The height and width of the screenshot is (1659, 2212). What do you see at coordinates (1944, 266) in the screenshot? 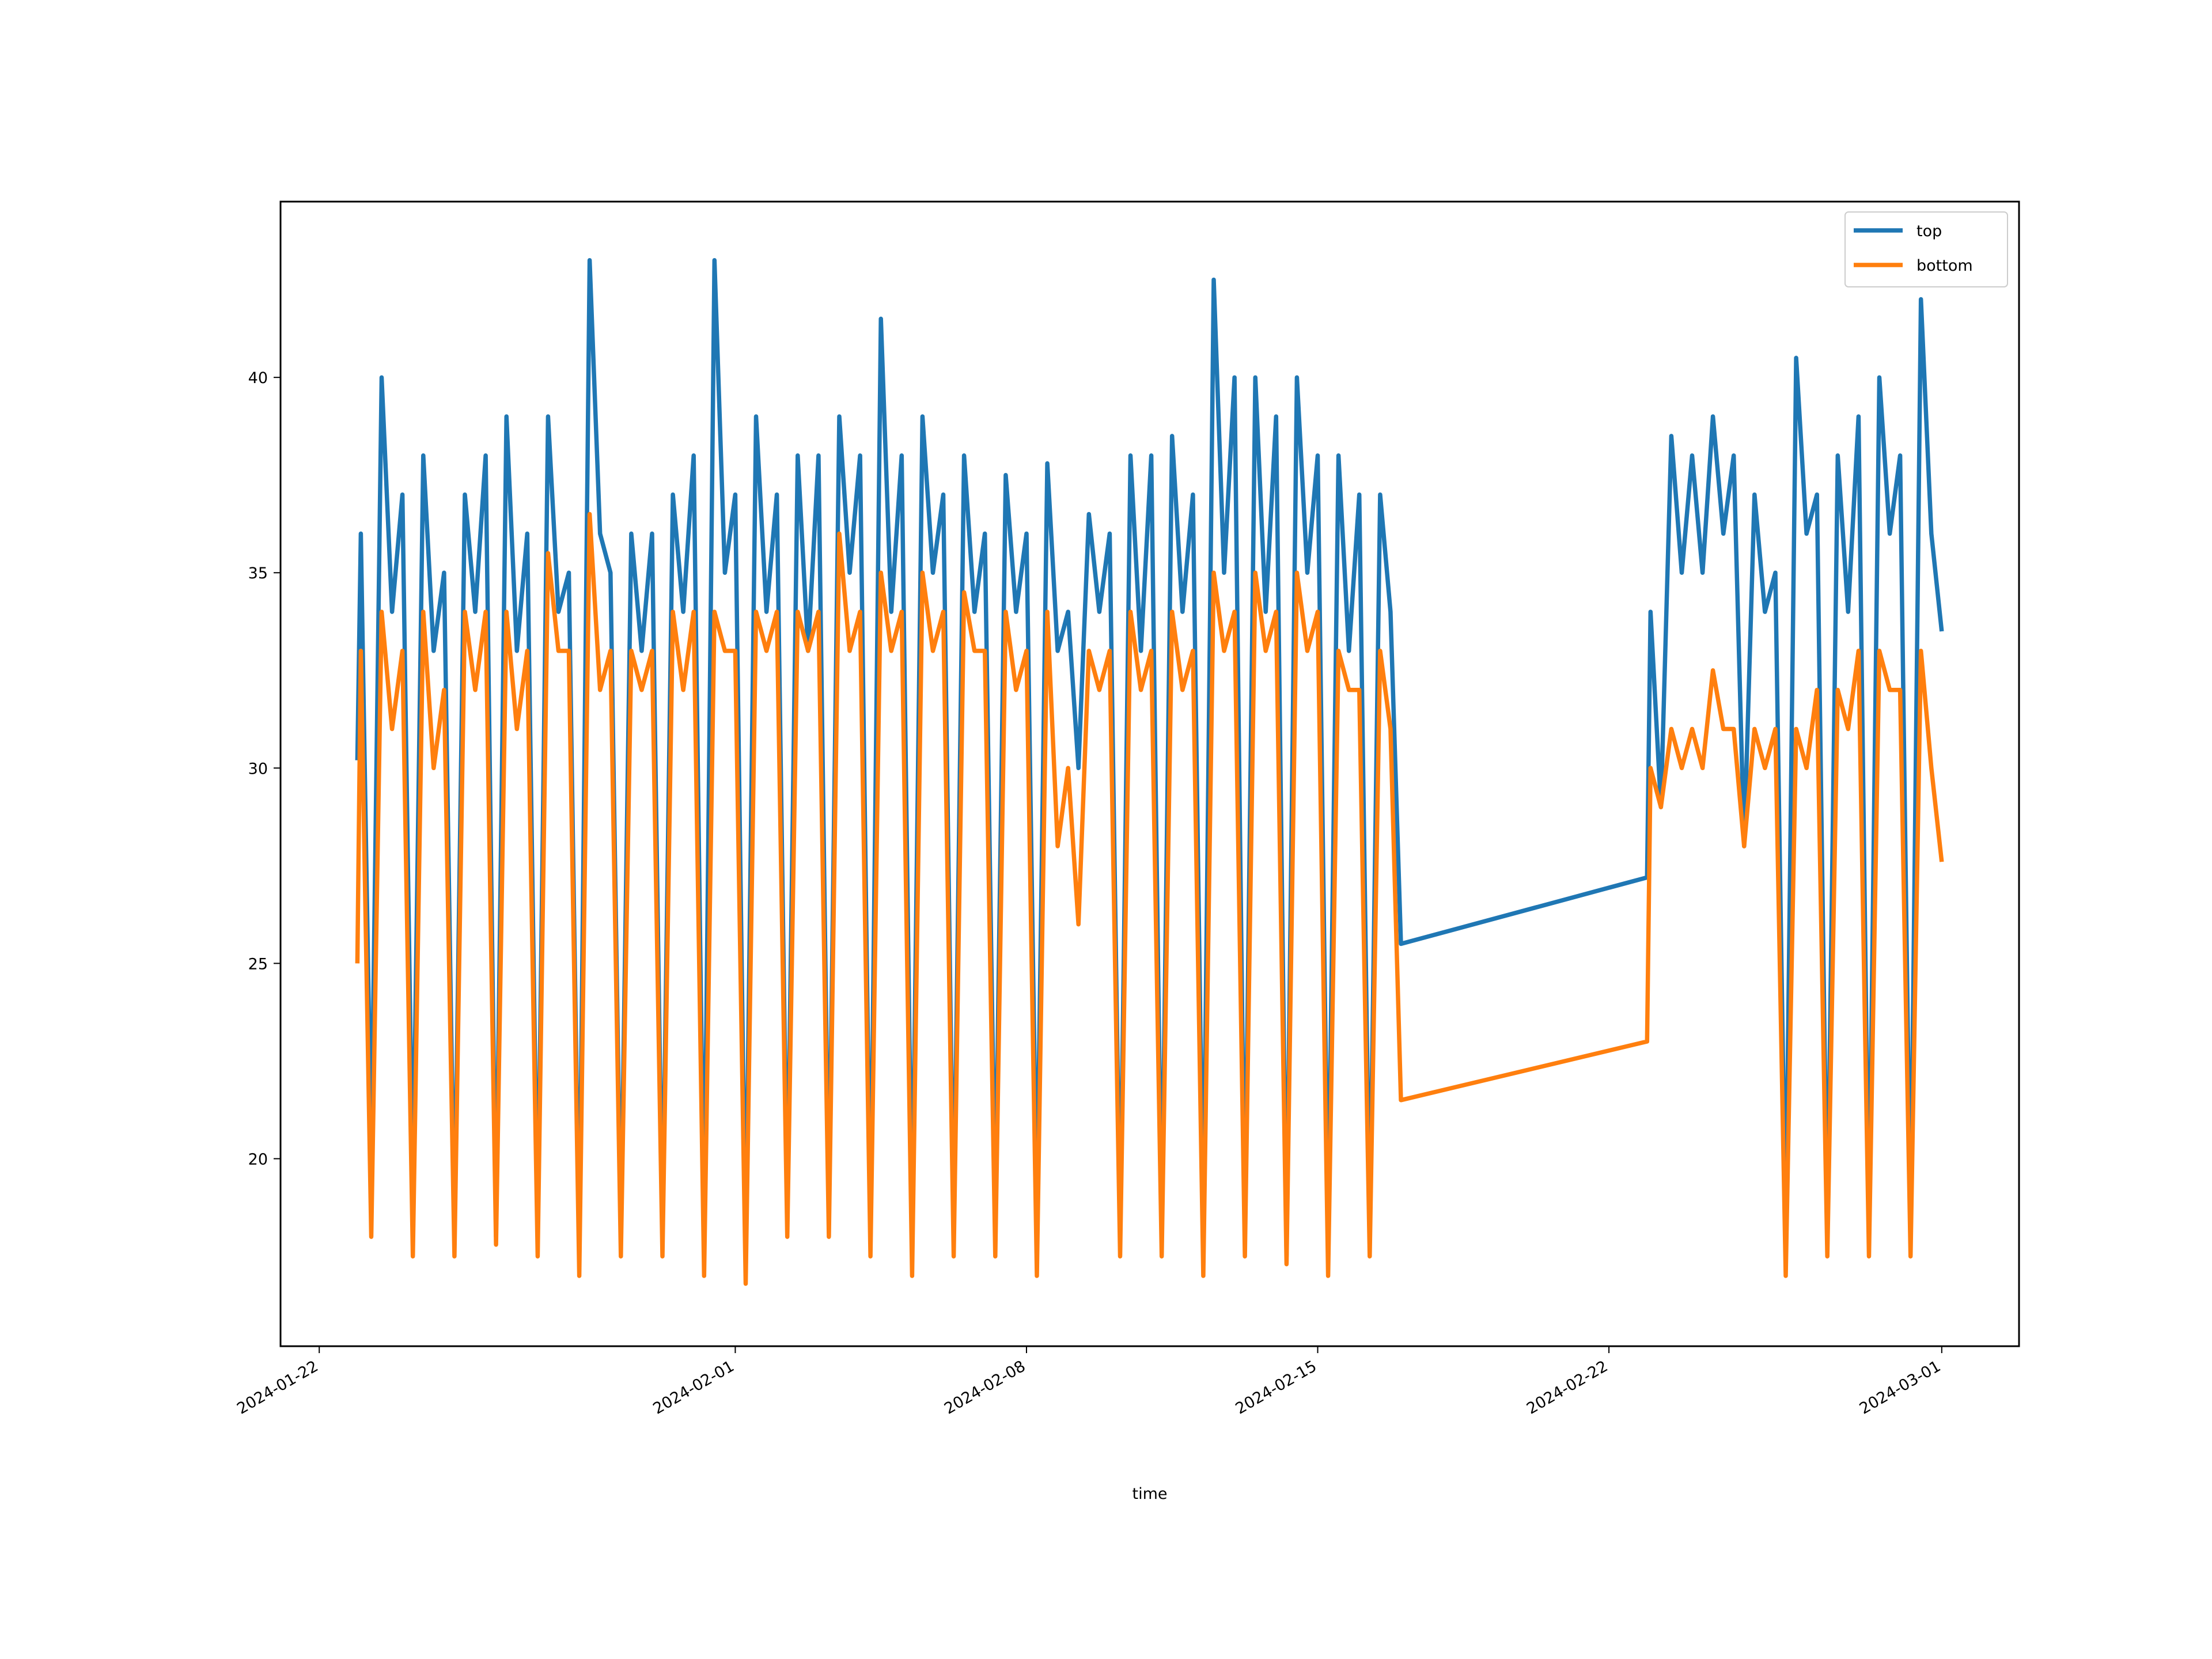
I see `legend-label: bottom` at bounding box center [1944, 266].